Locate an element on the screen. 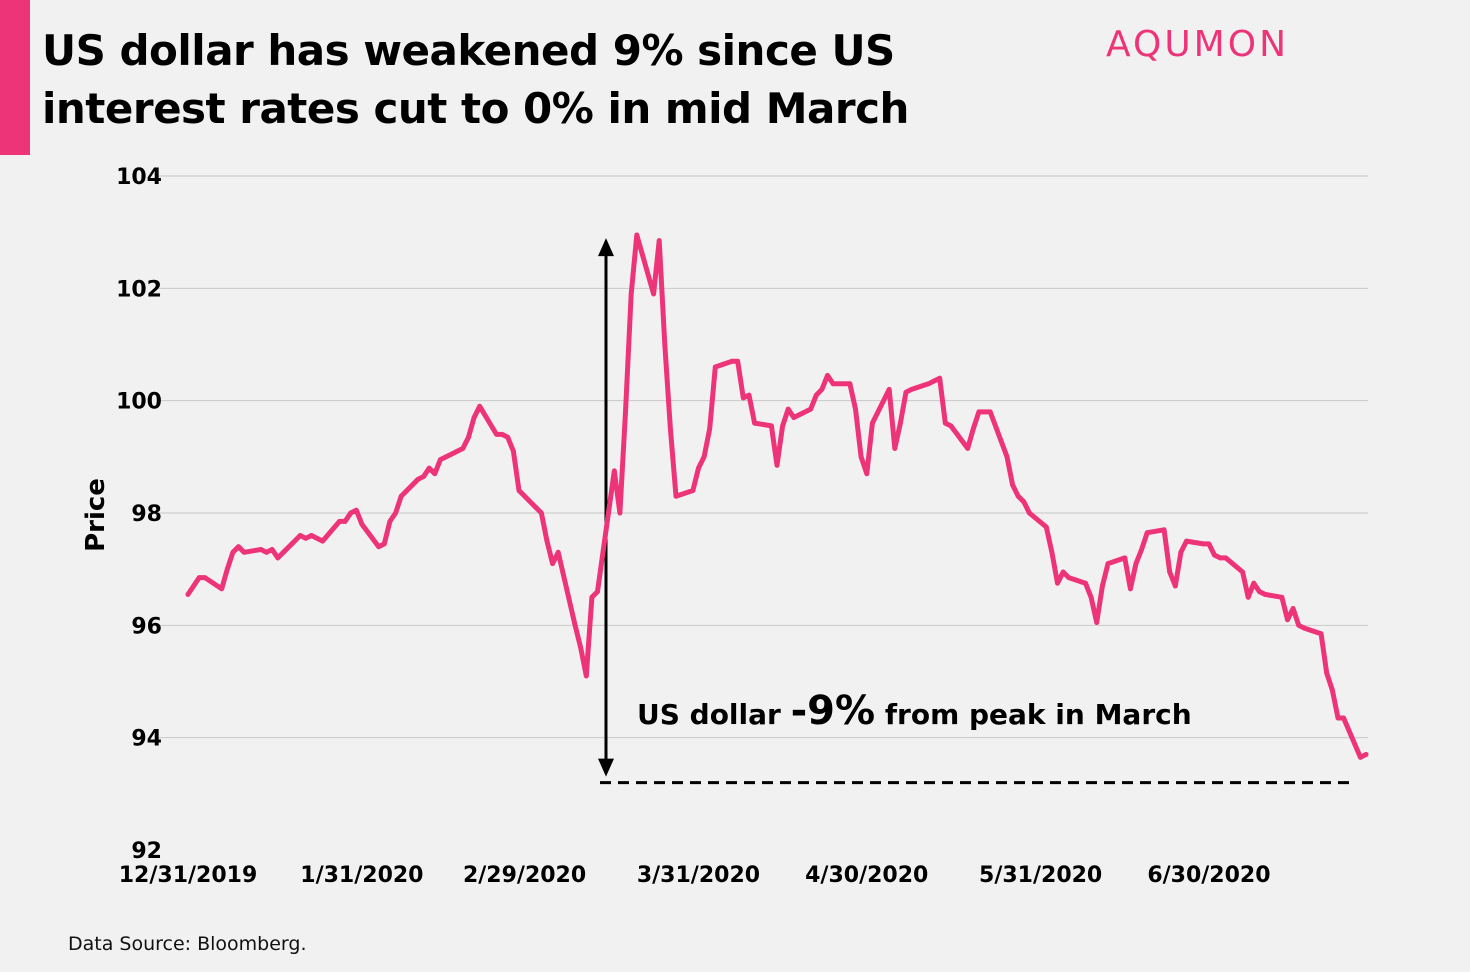 The image size is (1470, 972). annotation-emphasis: -9% is located at coordinates (833, 711).